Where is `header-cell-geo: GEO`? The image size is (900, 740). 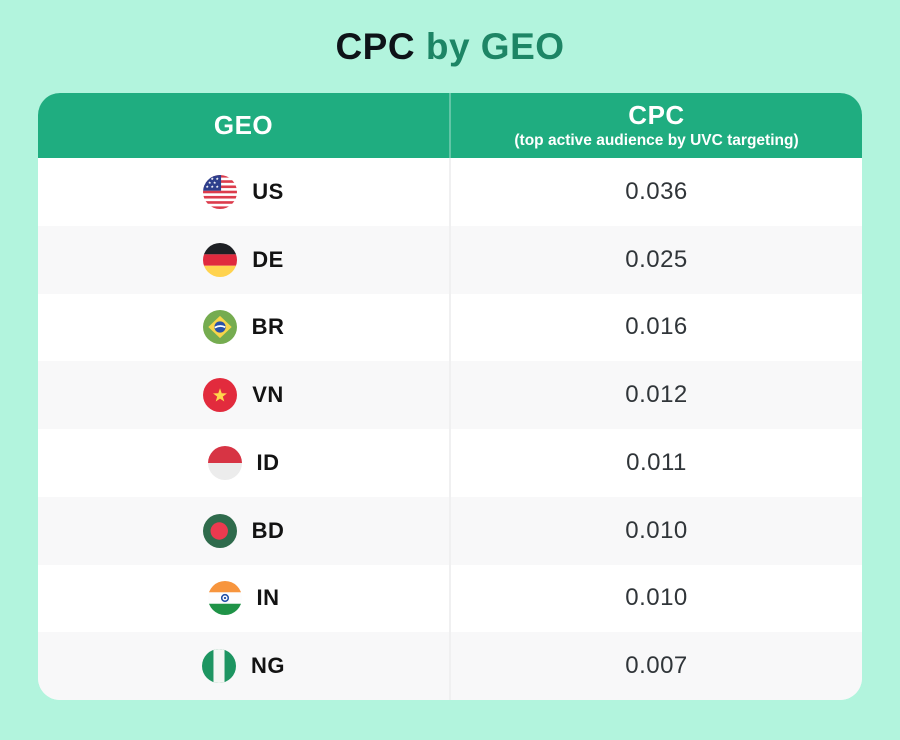
header-cell-geo: GEO is located at coordinates (243, 125).